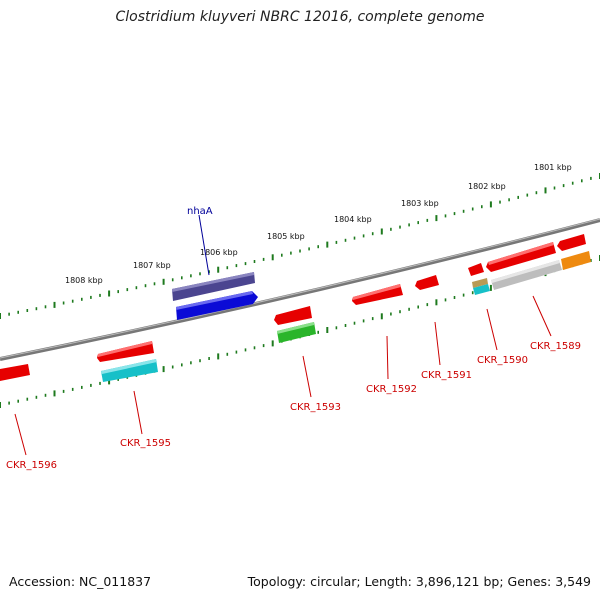 This screenshot has height=600, width=600. I want to click on leader-ckr1592, so click(387, 357).